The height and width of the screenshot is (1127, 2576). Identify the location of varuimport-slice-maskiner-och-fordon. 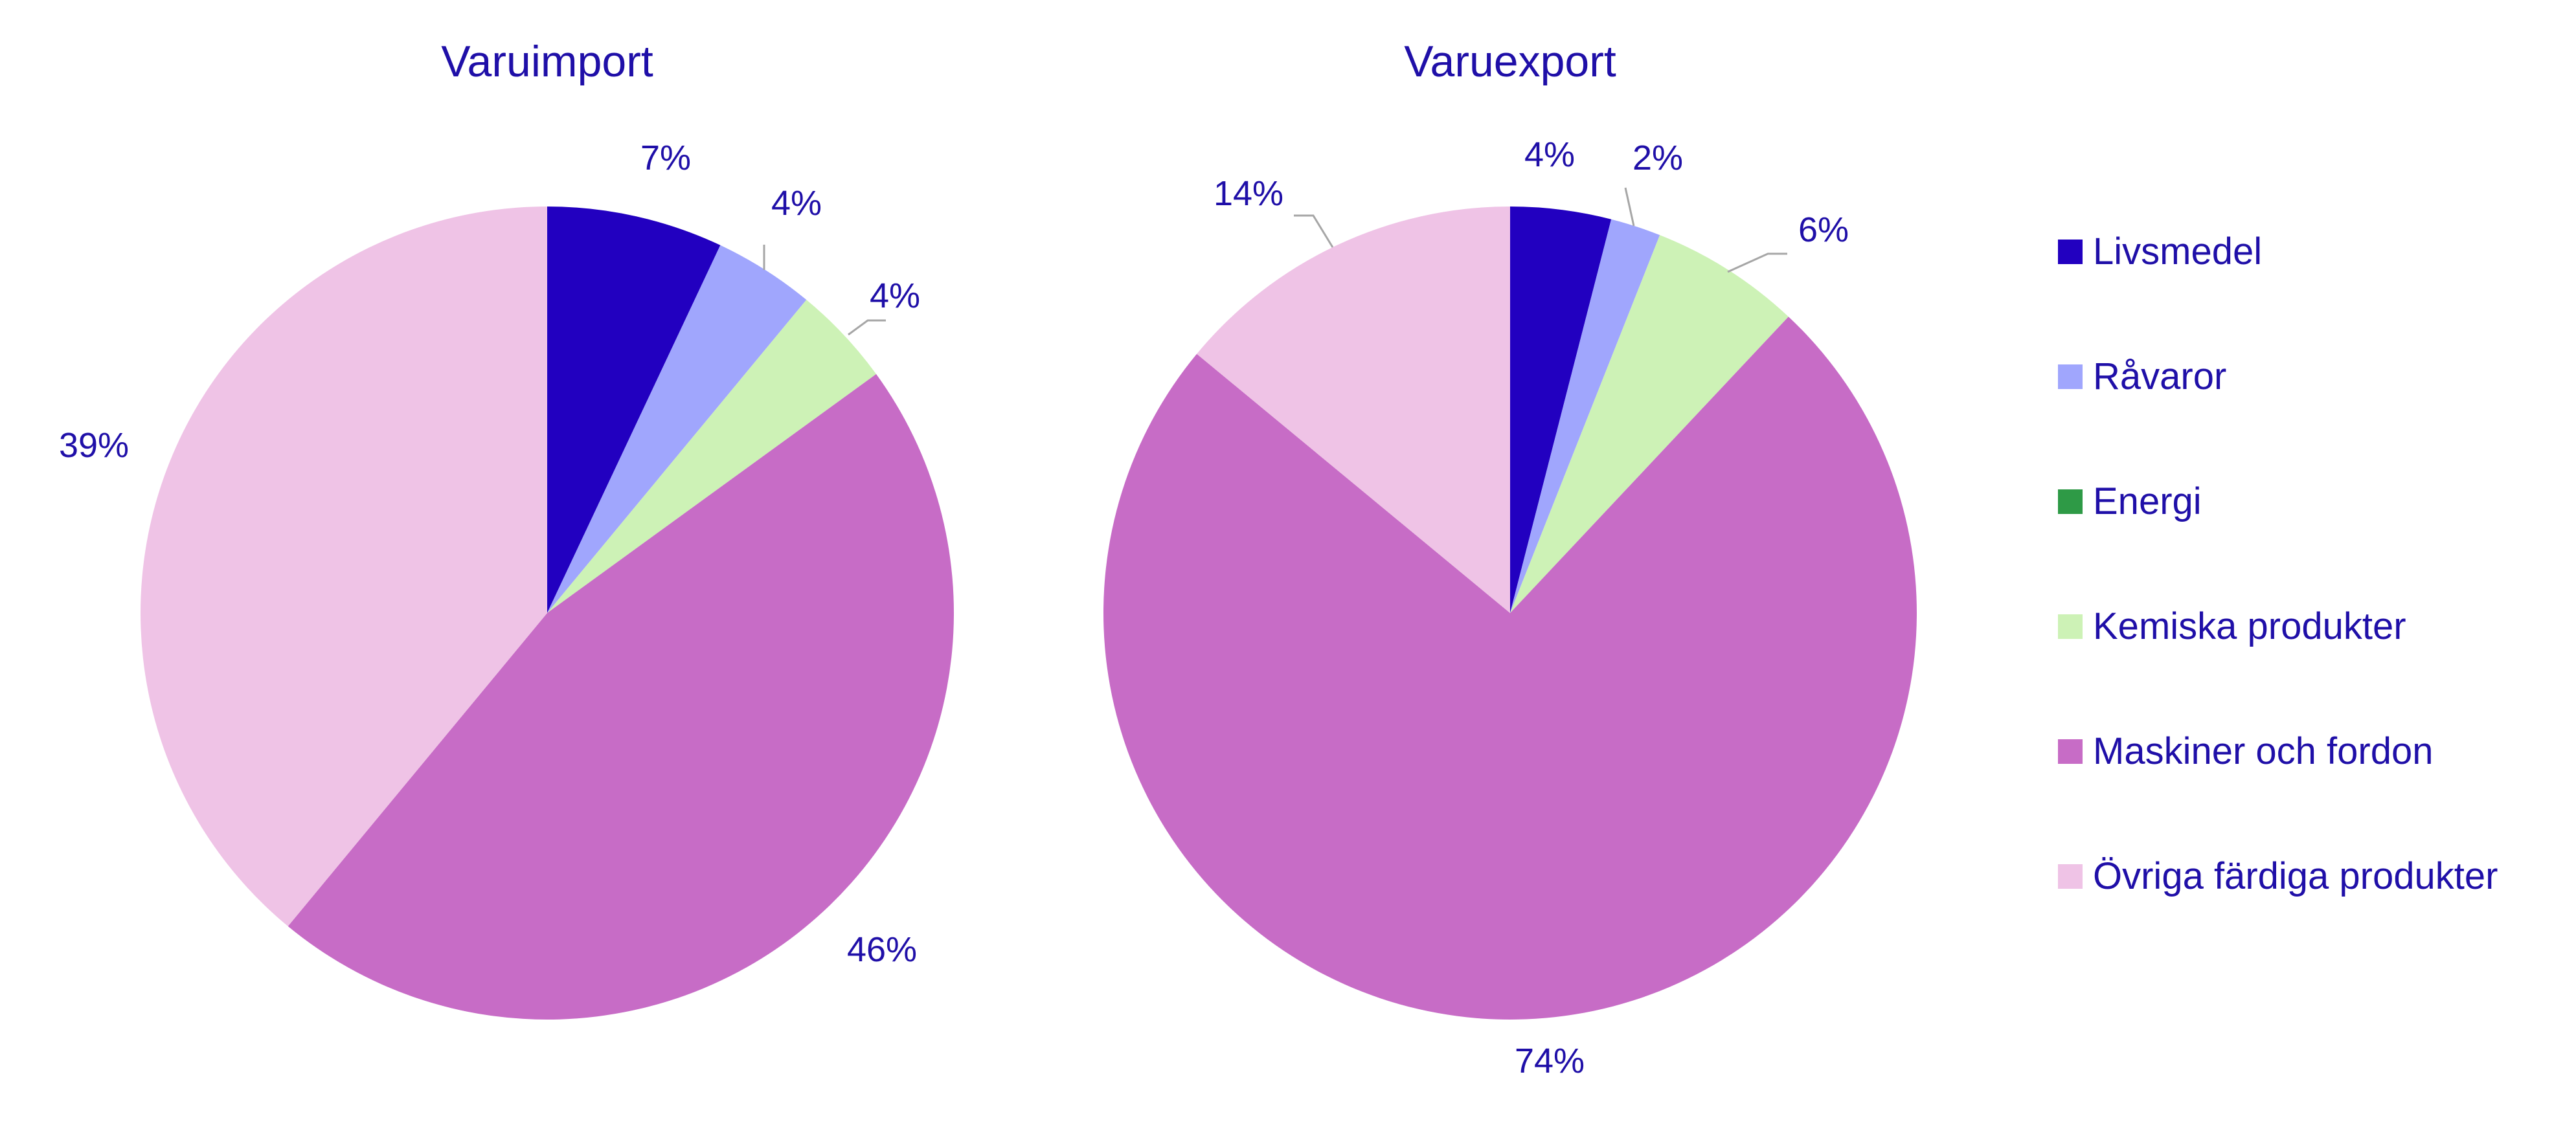
(621, 697).